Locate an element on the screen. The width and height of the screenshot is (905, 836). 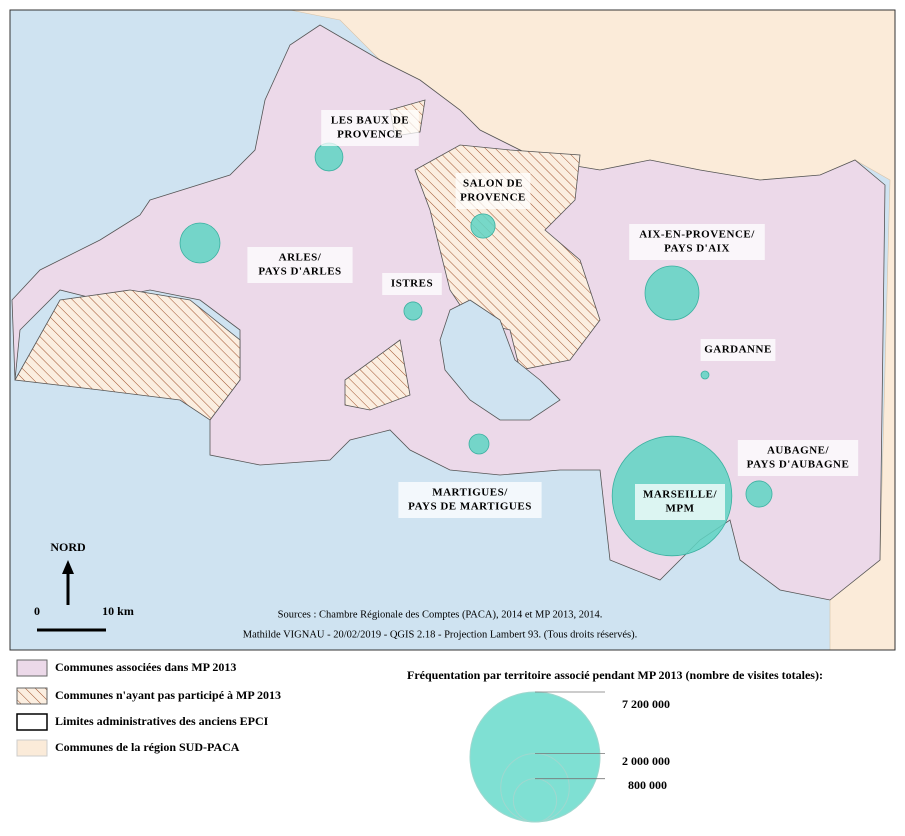
size-label: 7 200 000 is located at coordinates (646, 704).